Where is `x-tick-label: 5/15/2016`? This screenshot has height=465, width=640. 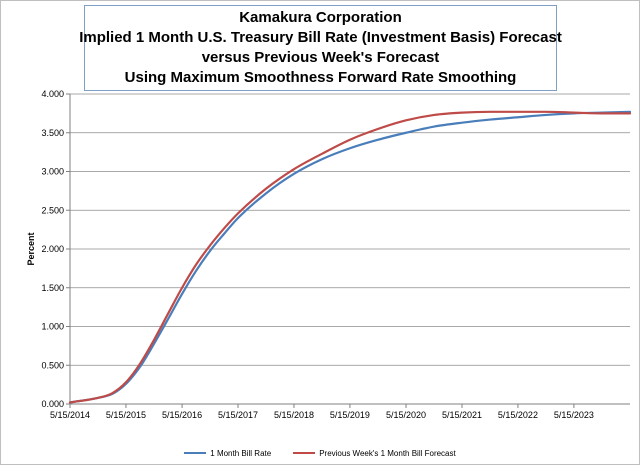 x-tick-label: 5/15/2016 is located at coordinates (182, 415).